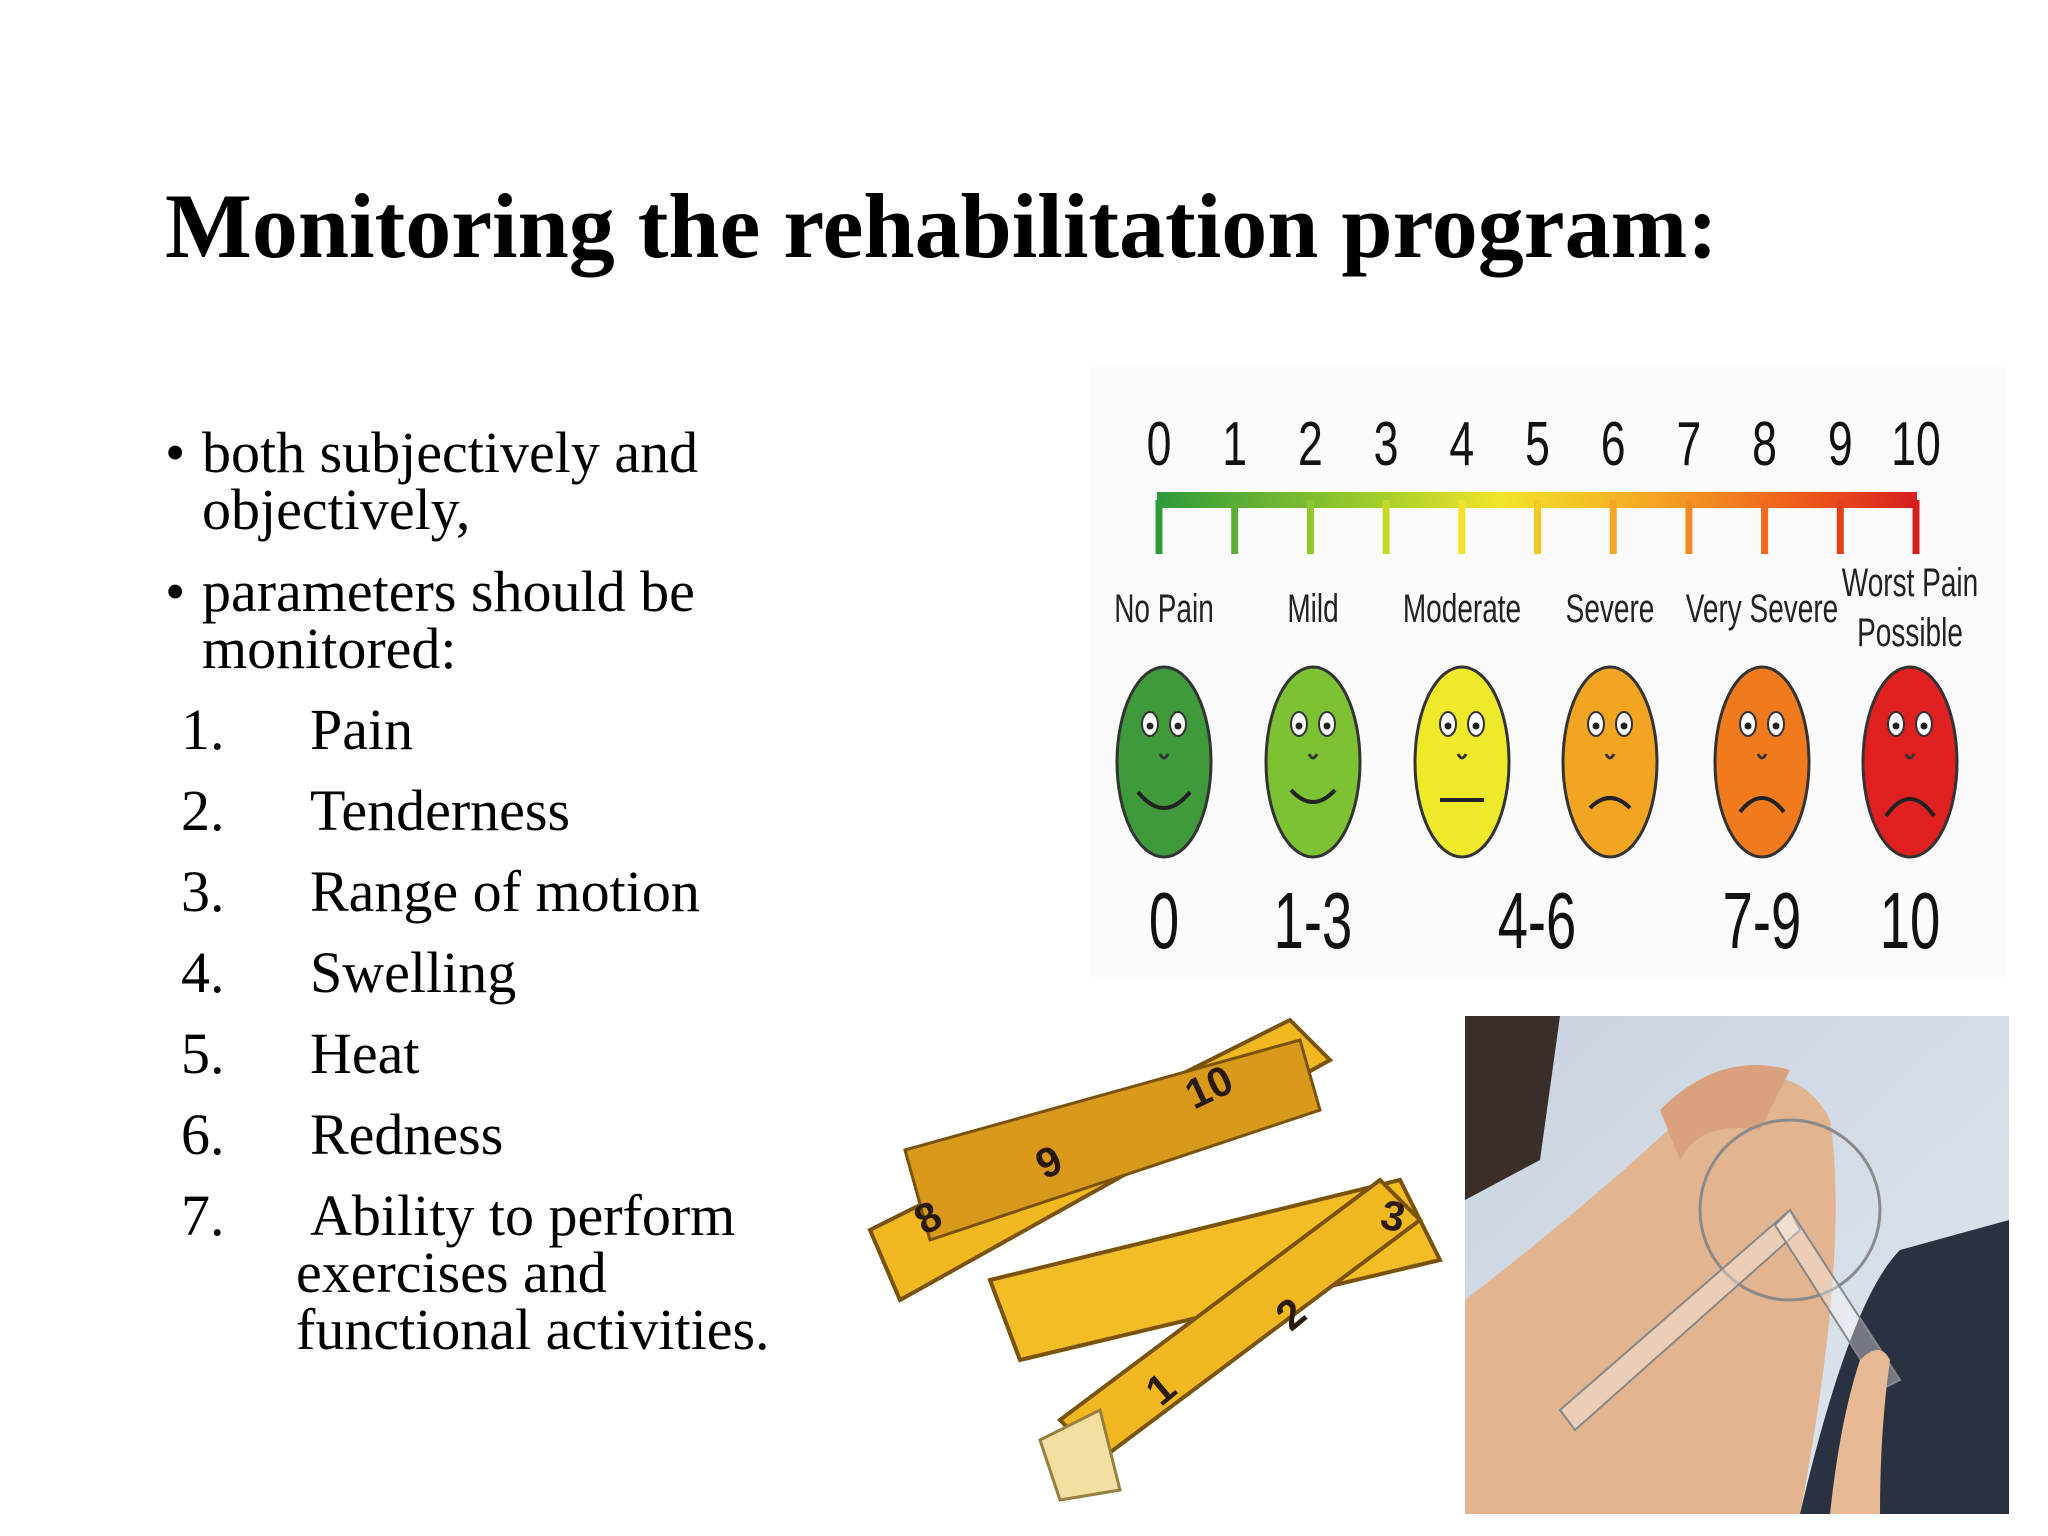 The width and height of the screenshot is (2048, 1536). I want to click on scale-number: 8, so click(1764, 444).